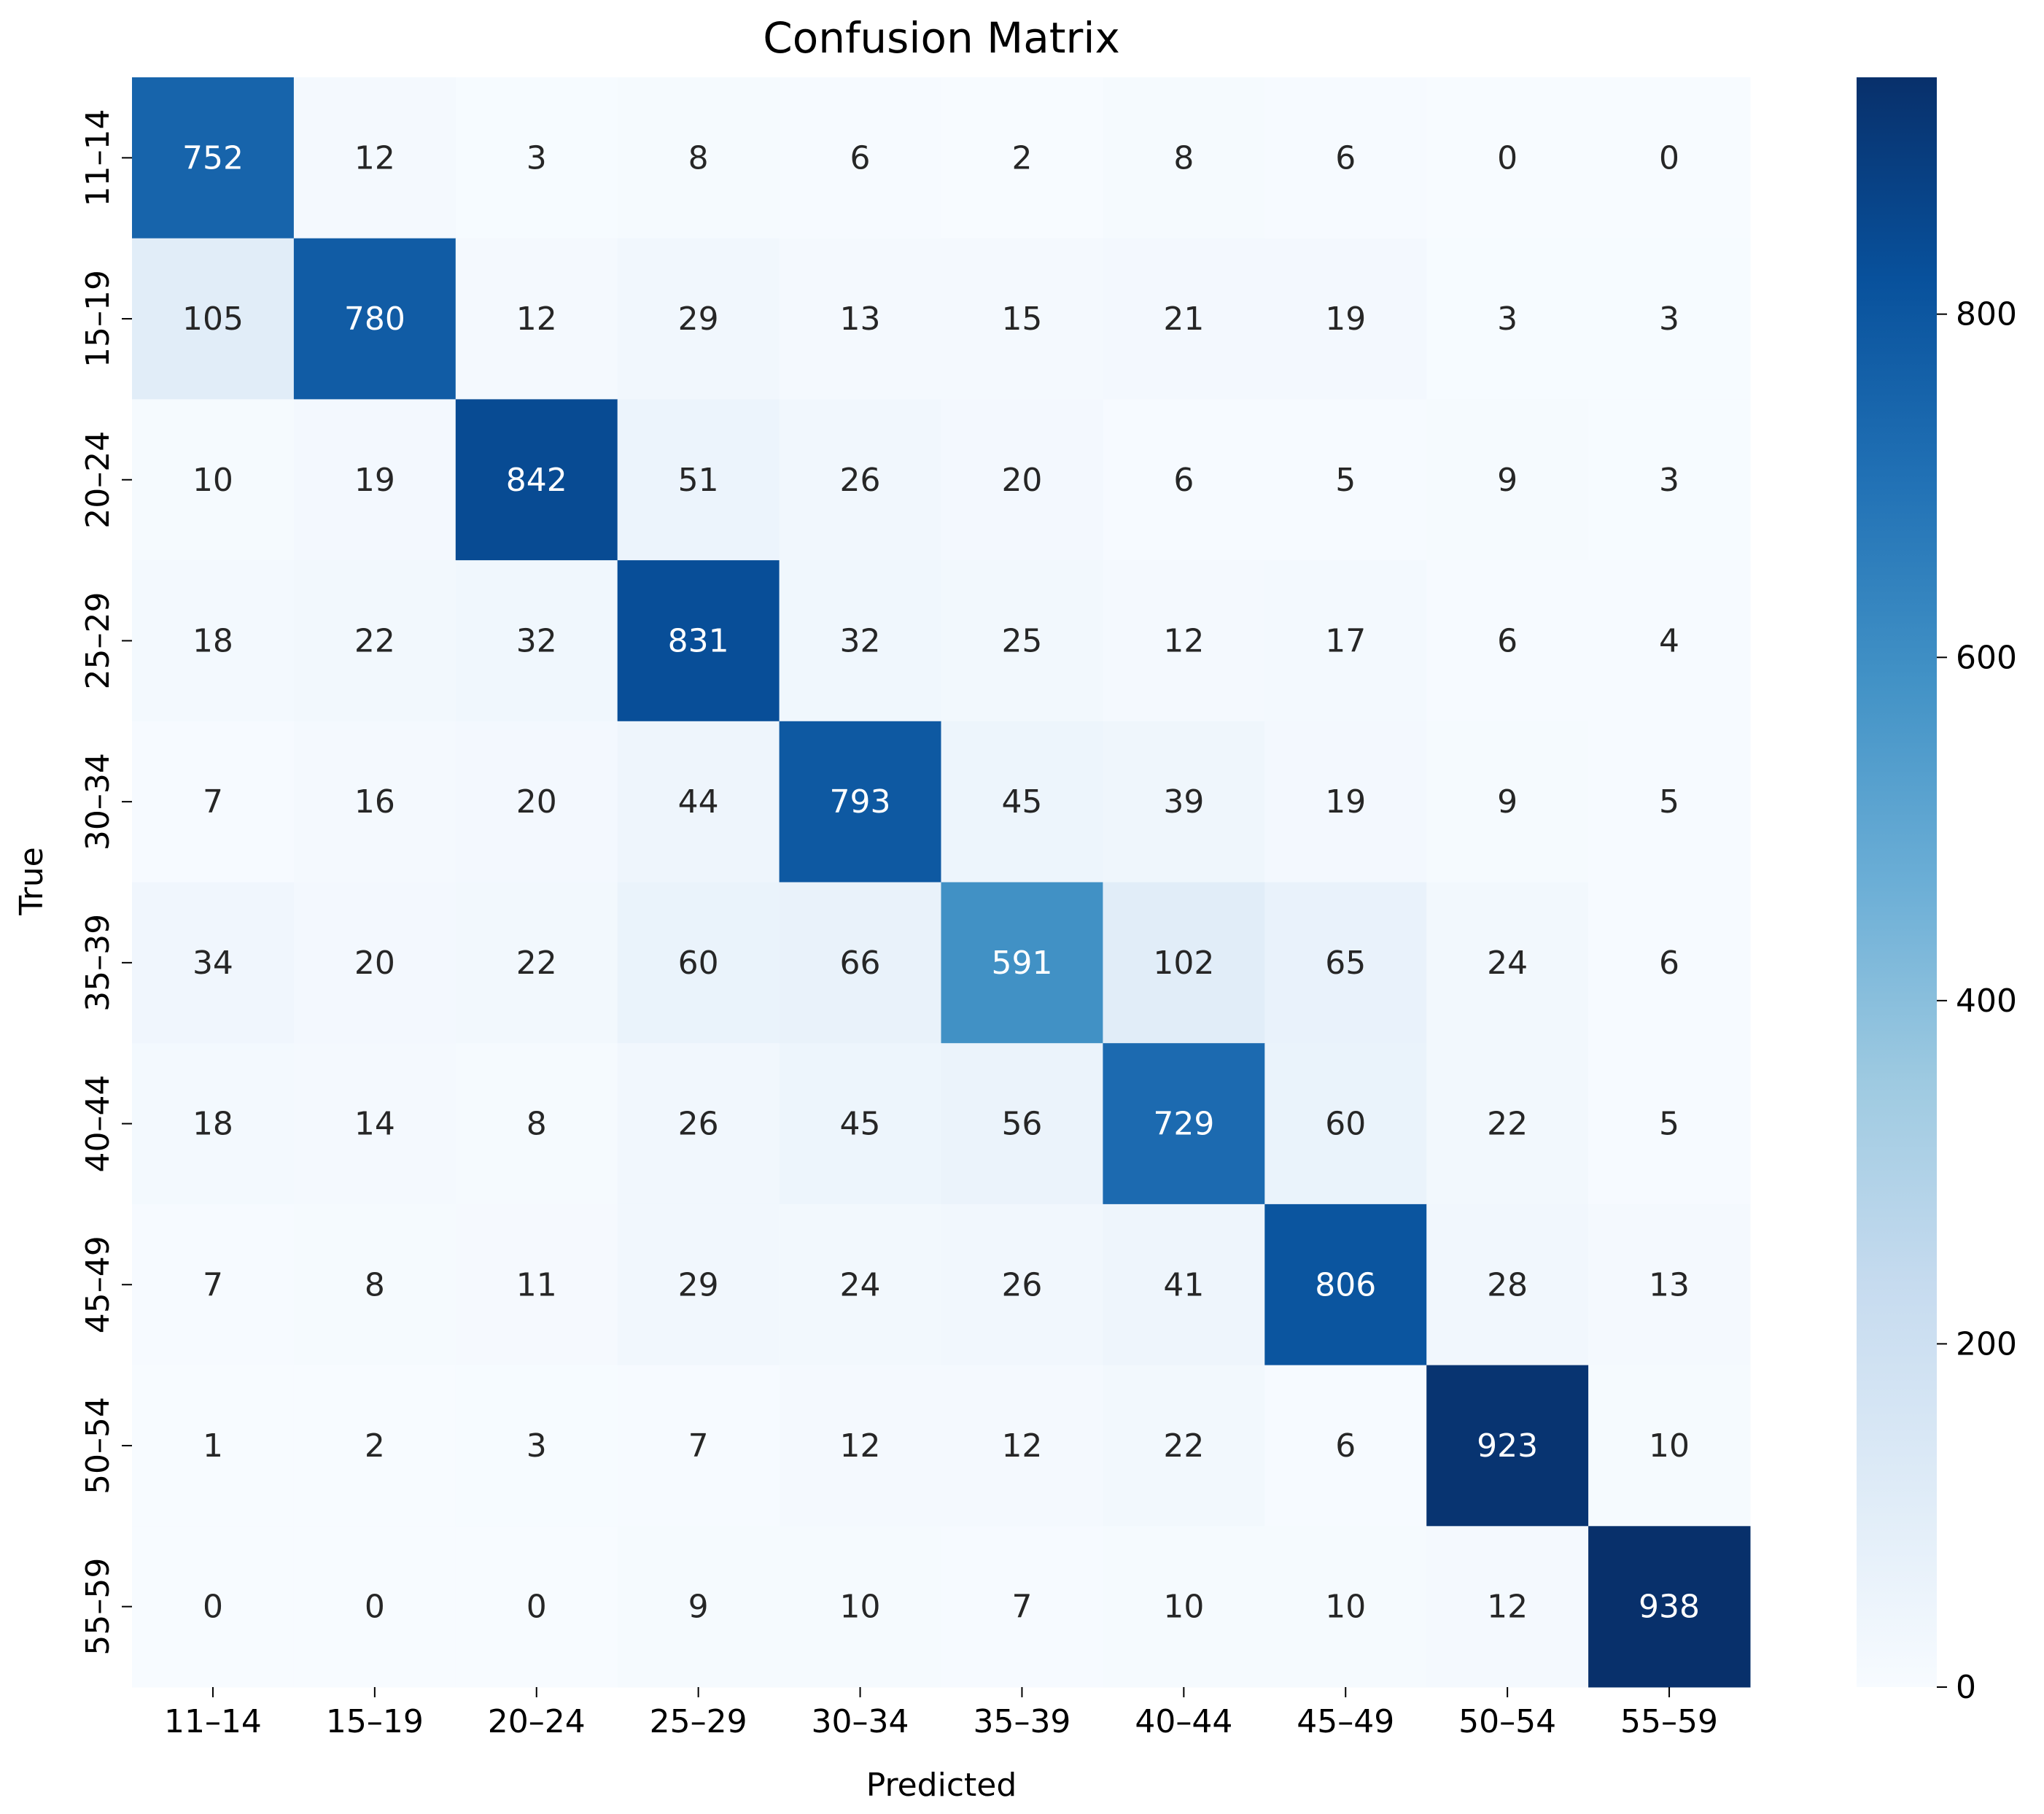 This screenshot has height=1814, width=2044. I want to click on cell-value-label: 44, so click(699, 802).